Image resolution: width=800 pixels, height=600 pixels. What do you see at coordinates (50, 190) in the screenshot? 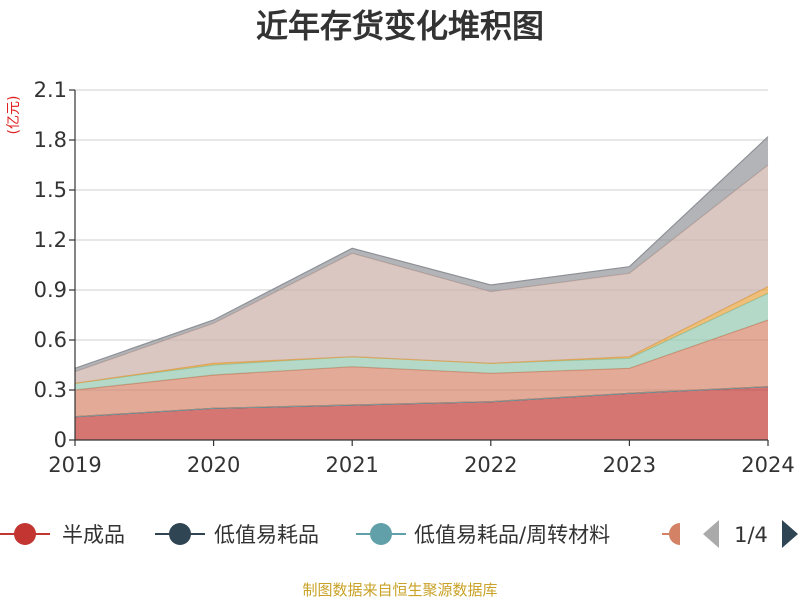
I see `y-tick-label: 1.5` at bounding box center [50, 190].